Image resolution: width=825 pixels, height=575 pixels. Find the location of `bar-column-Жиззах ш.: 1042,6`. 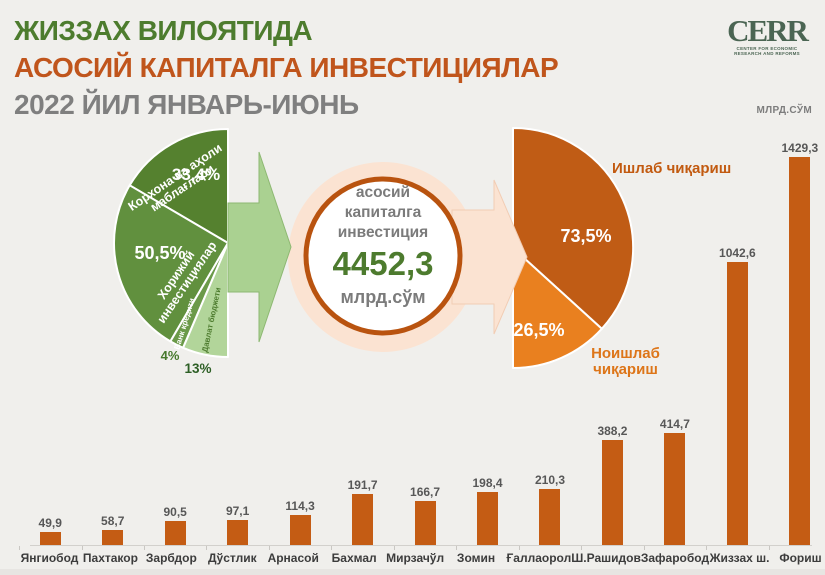

bar-column-Жиззах ш.: 1042,6 is located at coordinates (737, 342).